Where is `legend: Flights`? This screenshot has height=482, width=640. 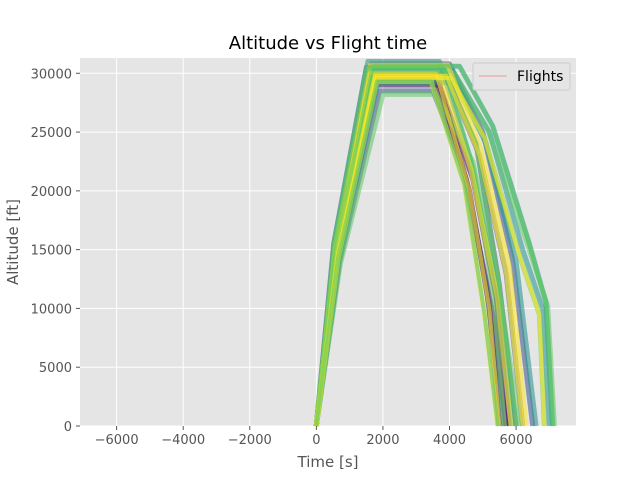 legend: Flights is located at coordinates (521, 76).